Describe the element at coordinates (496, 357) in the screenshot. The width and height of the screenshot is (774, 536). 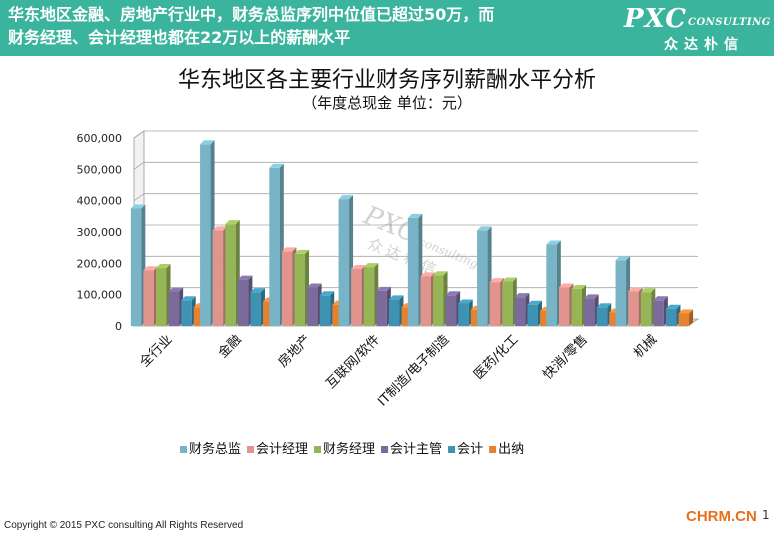
I see `x-tick-label: 医药/化工` at that location.